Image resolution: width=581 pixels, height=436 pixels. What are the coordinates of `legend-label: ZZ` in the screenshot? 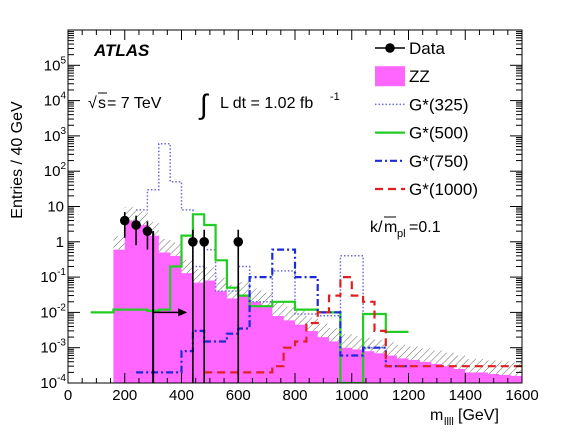 It's located at (419, 76).